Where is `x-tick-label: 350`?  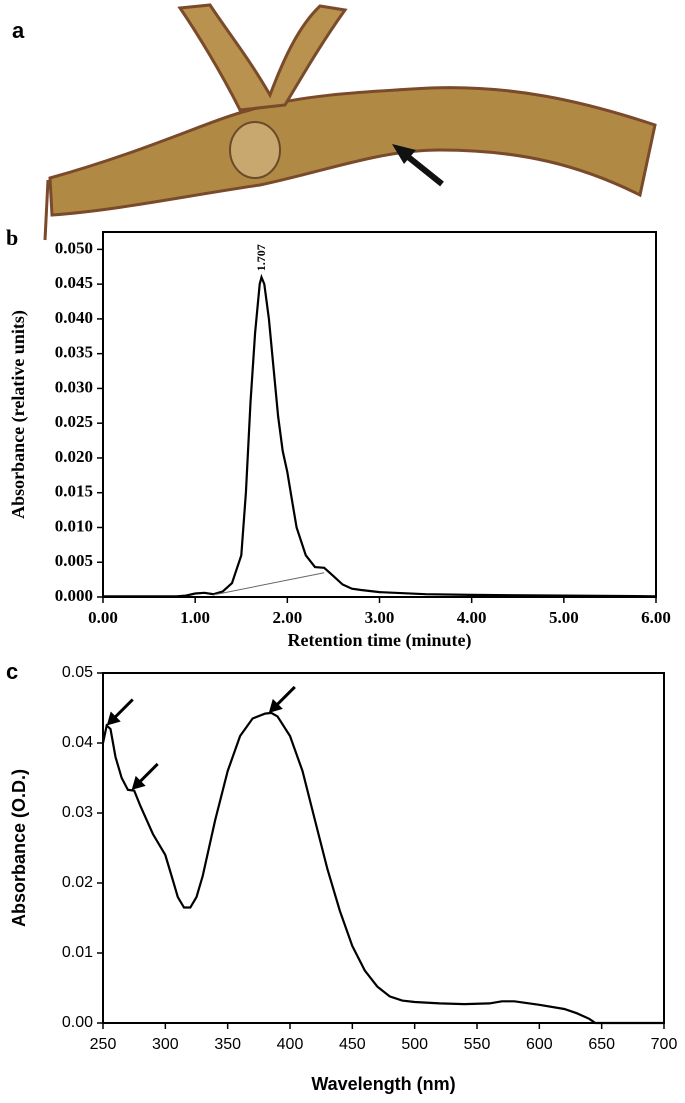 x-tick-label: 350 is located at coordinates (227, 1044).